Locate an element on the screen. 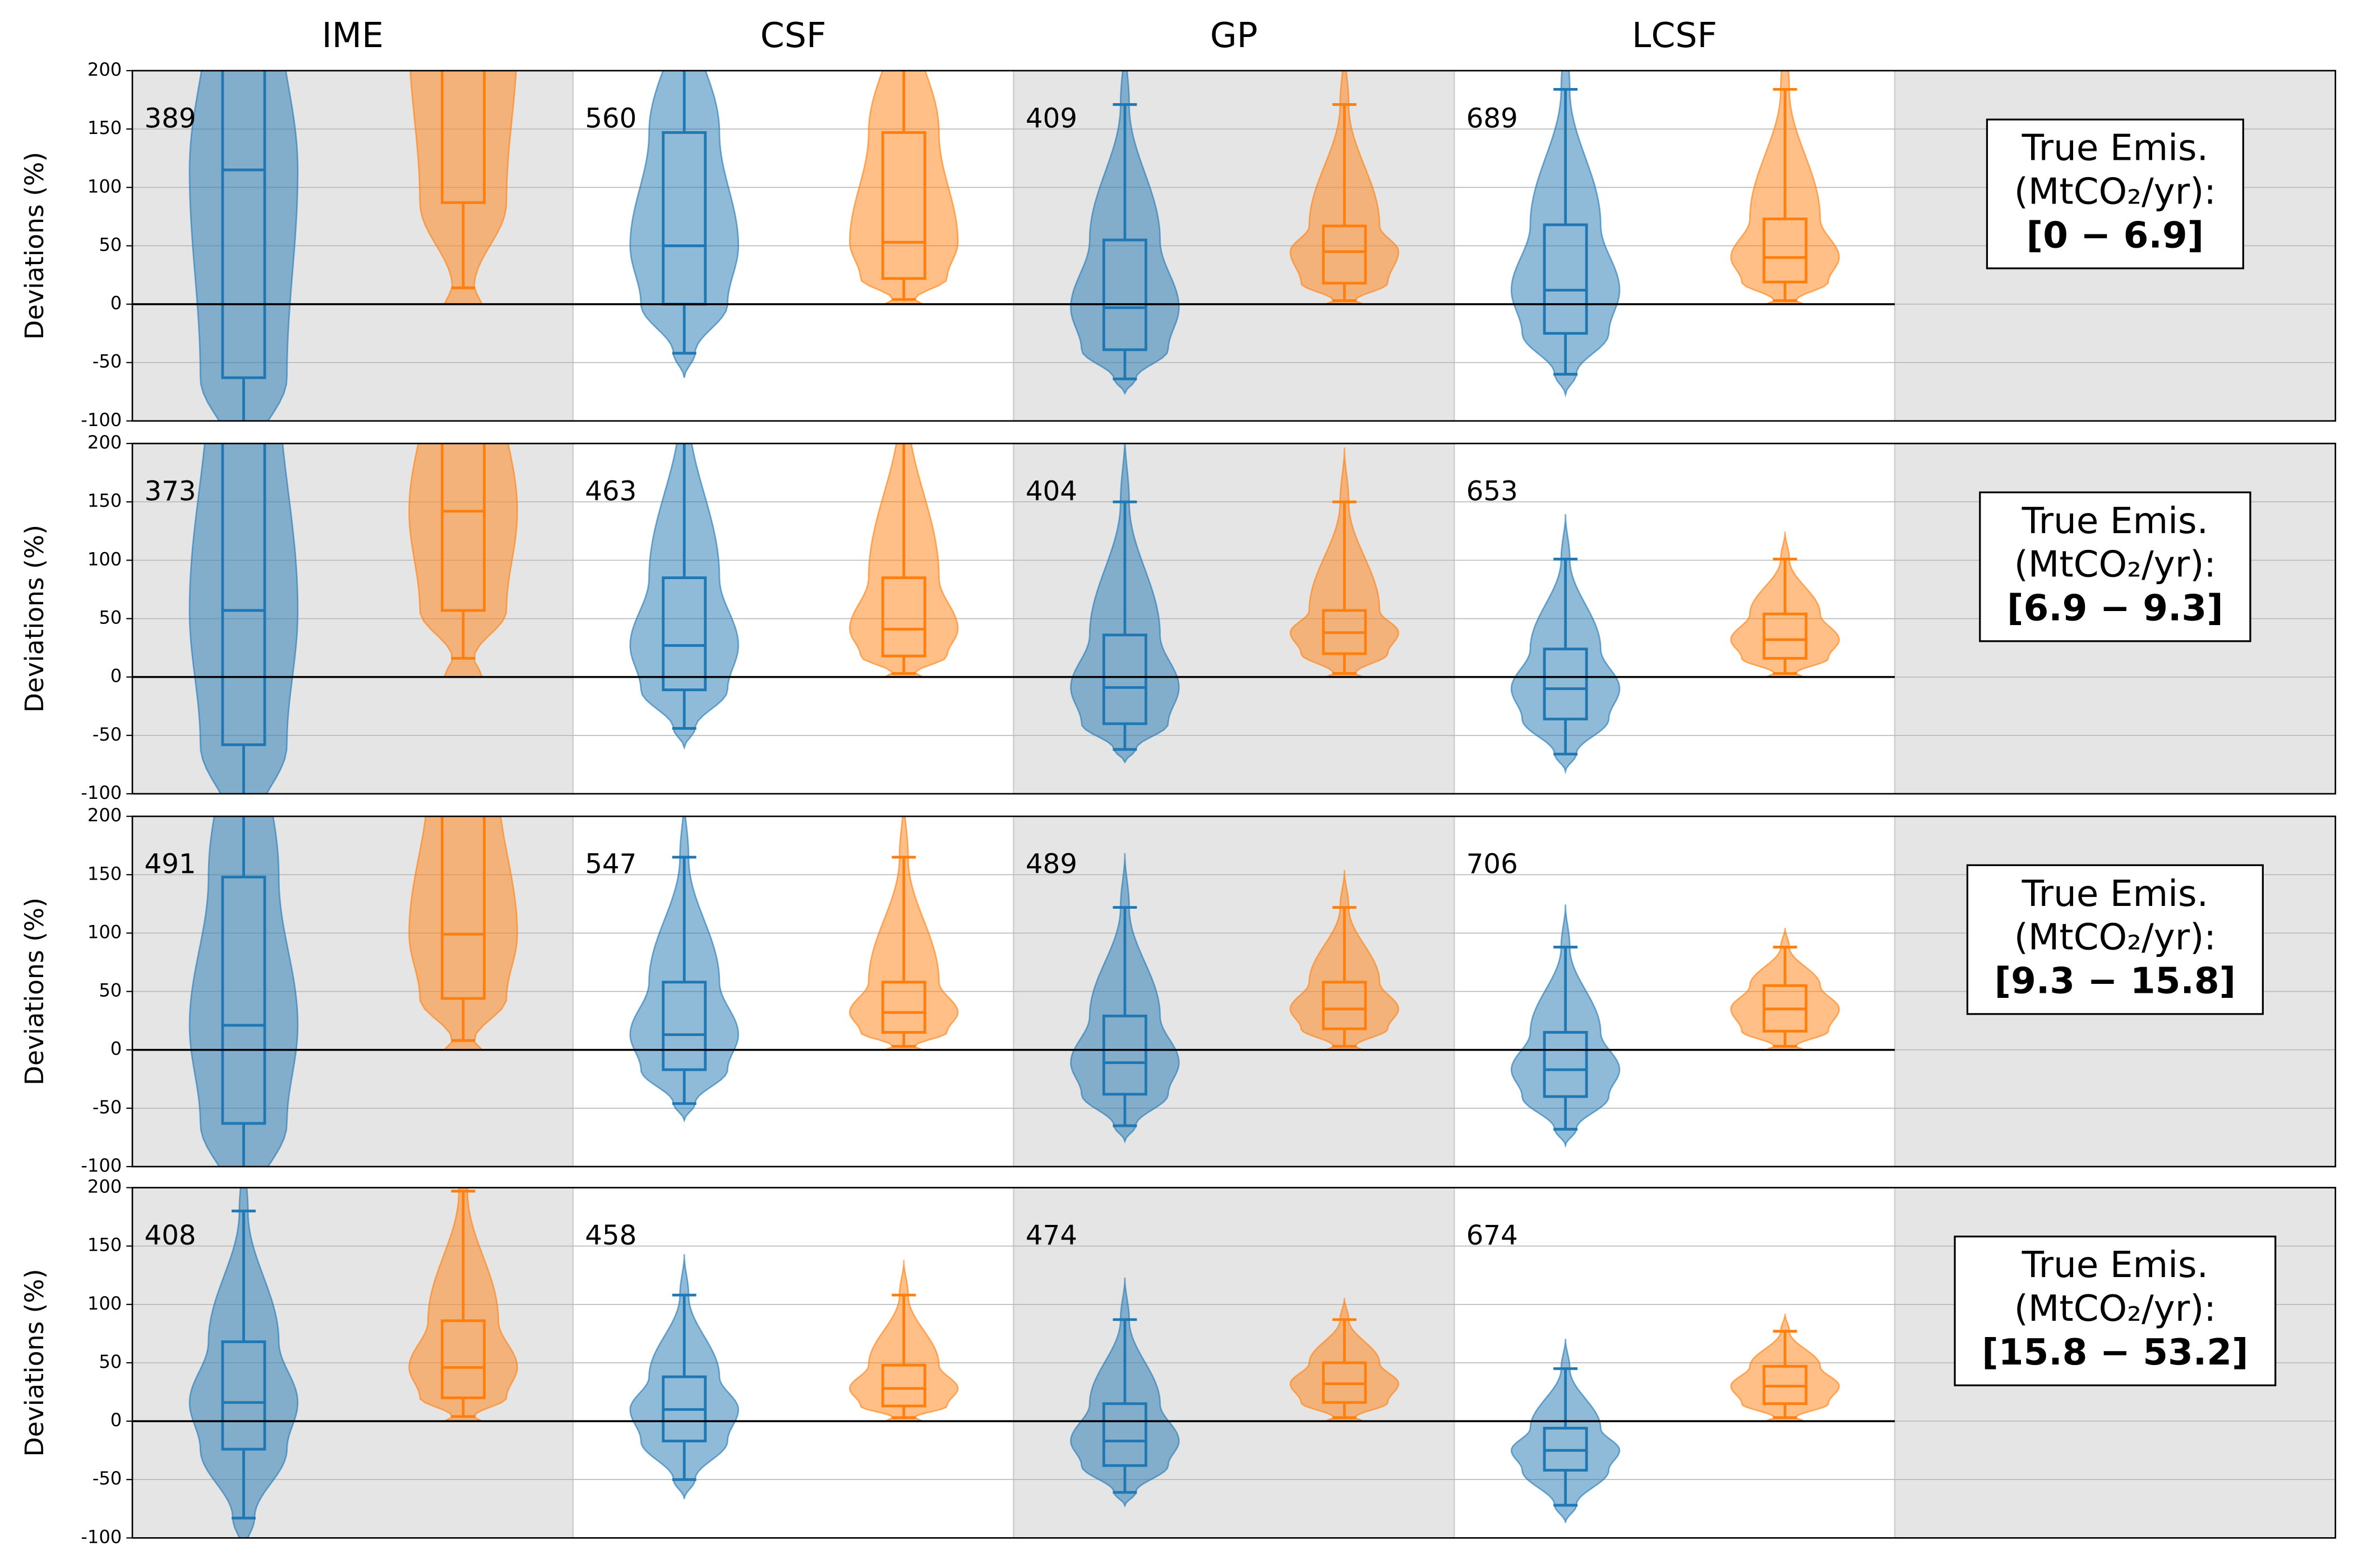 The image size is (2358, 1568). column-title: IME is located at coordinates (353, 35).